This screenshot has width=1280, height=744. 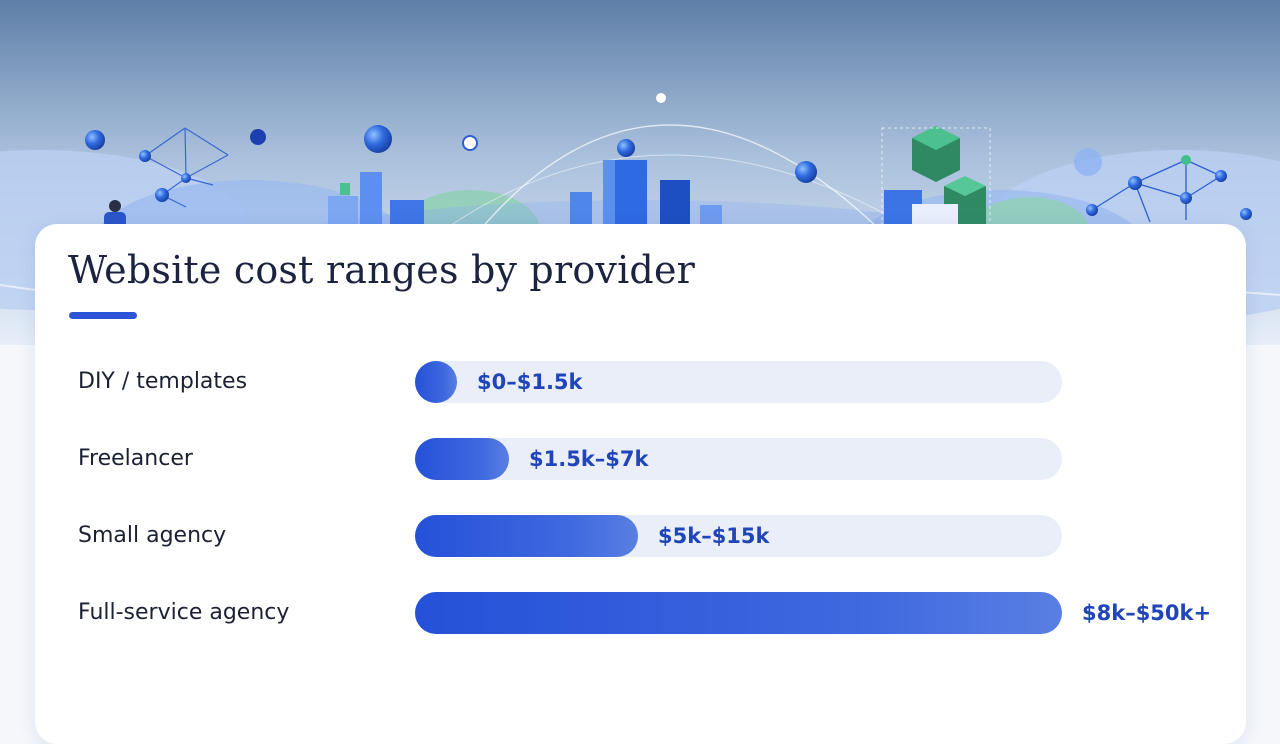 I want to click on category-label: Freelancer, so click(x=135, y=458).